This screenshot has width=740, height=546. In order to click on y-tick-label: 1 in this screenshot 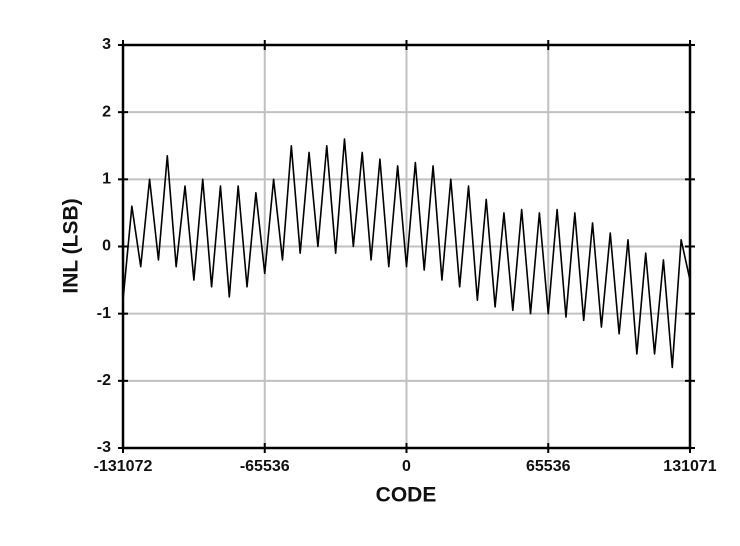, I will do `click(106, 179)`.